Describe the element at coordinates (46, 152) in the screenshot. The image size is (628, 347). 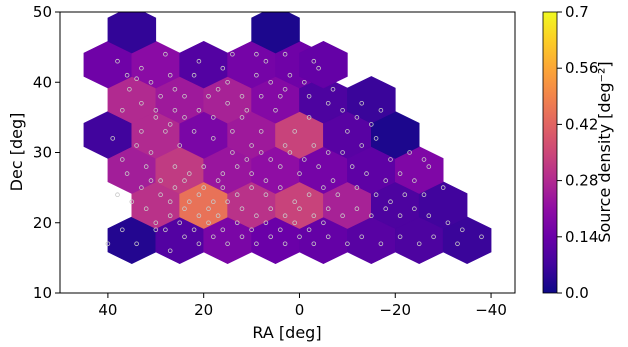
I see `y-axis-ticks: 10 20 30 40 50` at that location.